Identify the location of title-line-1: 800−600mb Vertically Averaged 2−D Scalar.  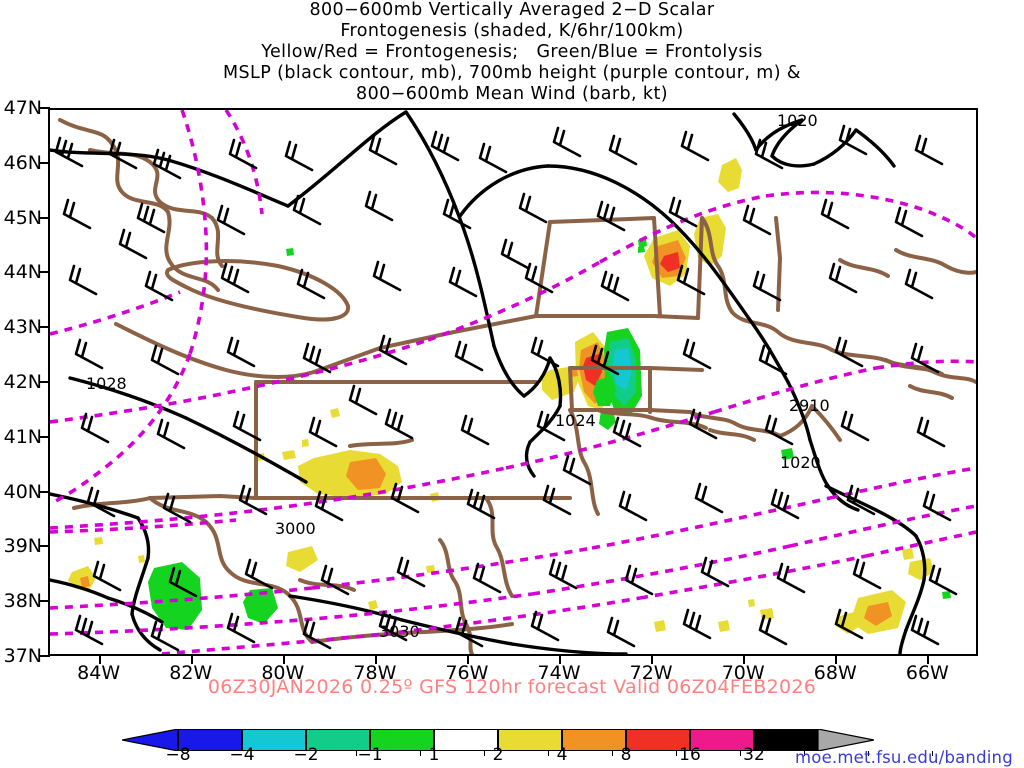
(512, 10).